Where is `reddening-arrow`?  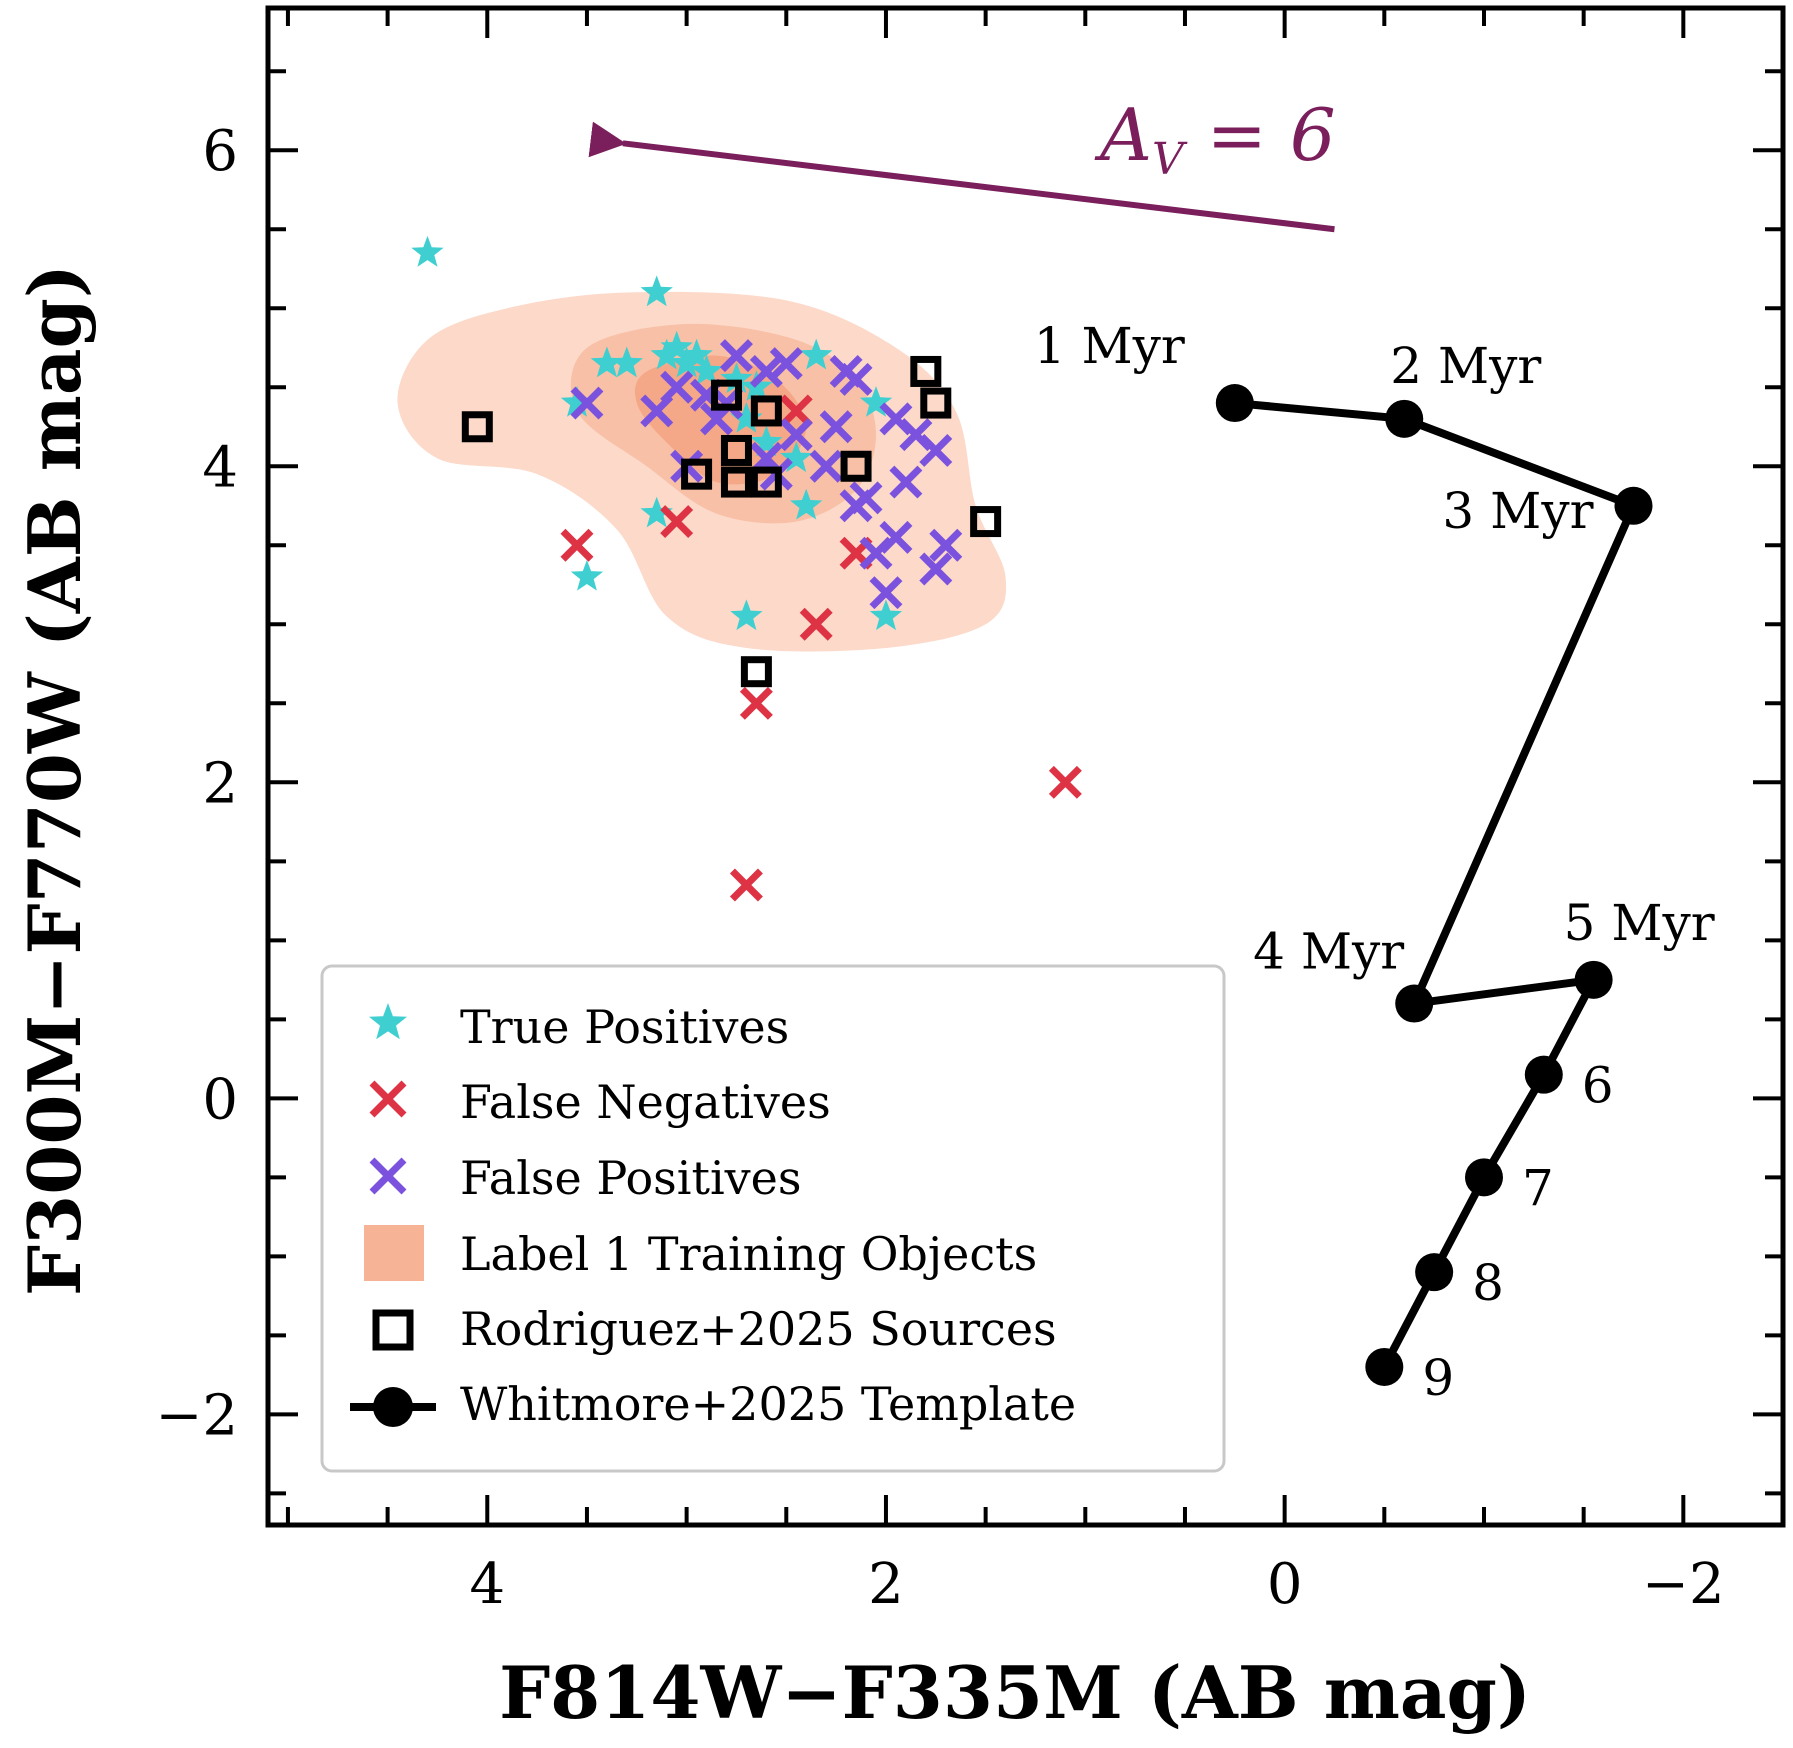 reddening-arrow is located at coordinates (961, 177).